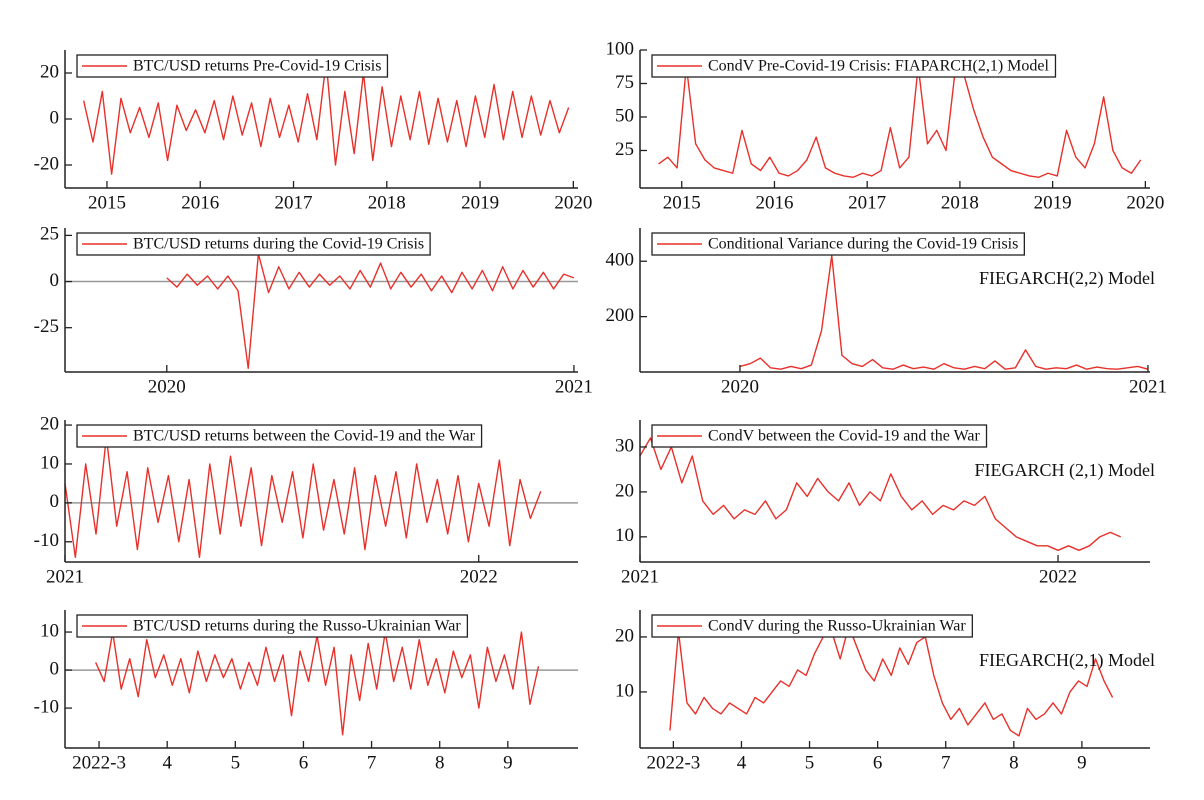 This screenshot has height=800, width=1204. I want to click on y-tick-label: 50, so click(624, 115).